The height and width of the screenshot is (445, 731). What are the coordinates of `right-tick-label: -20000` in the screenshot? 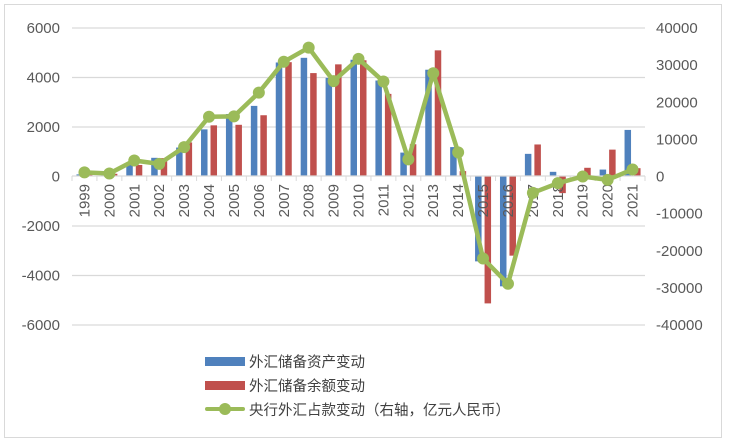 It's located at (679, 251).